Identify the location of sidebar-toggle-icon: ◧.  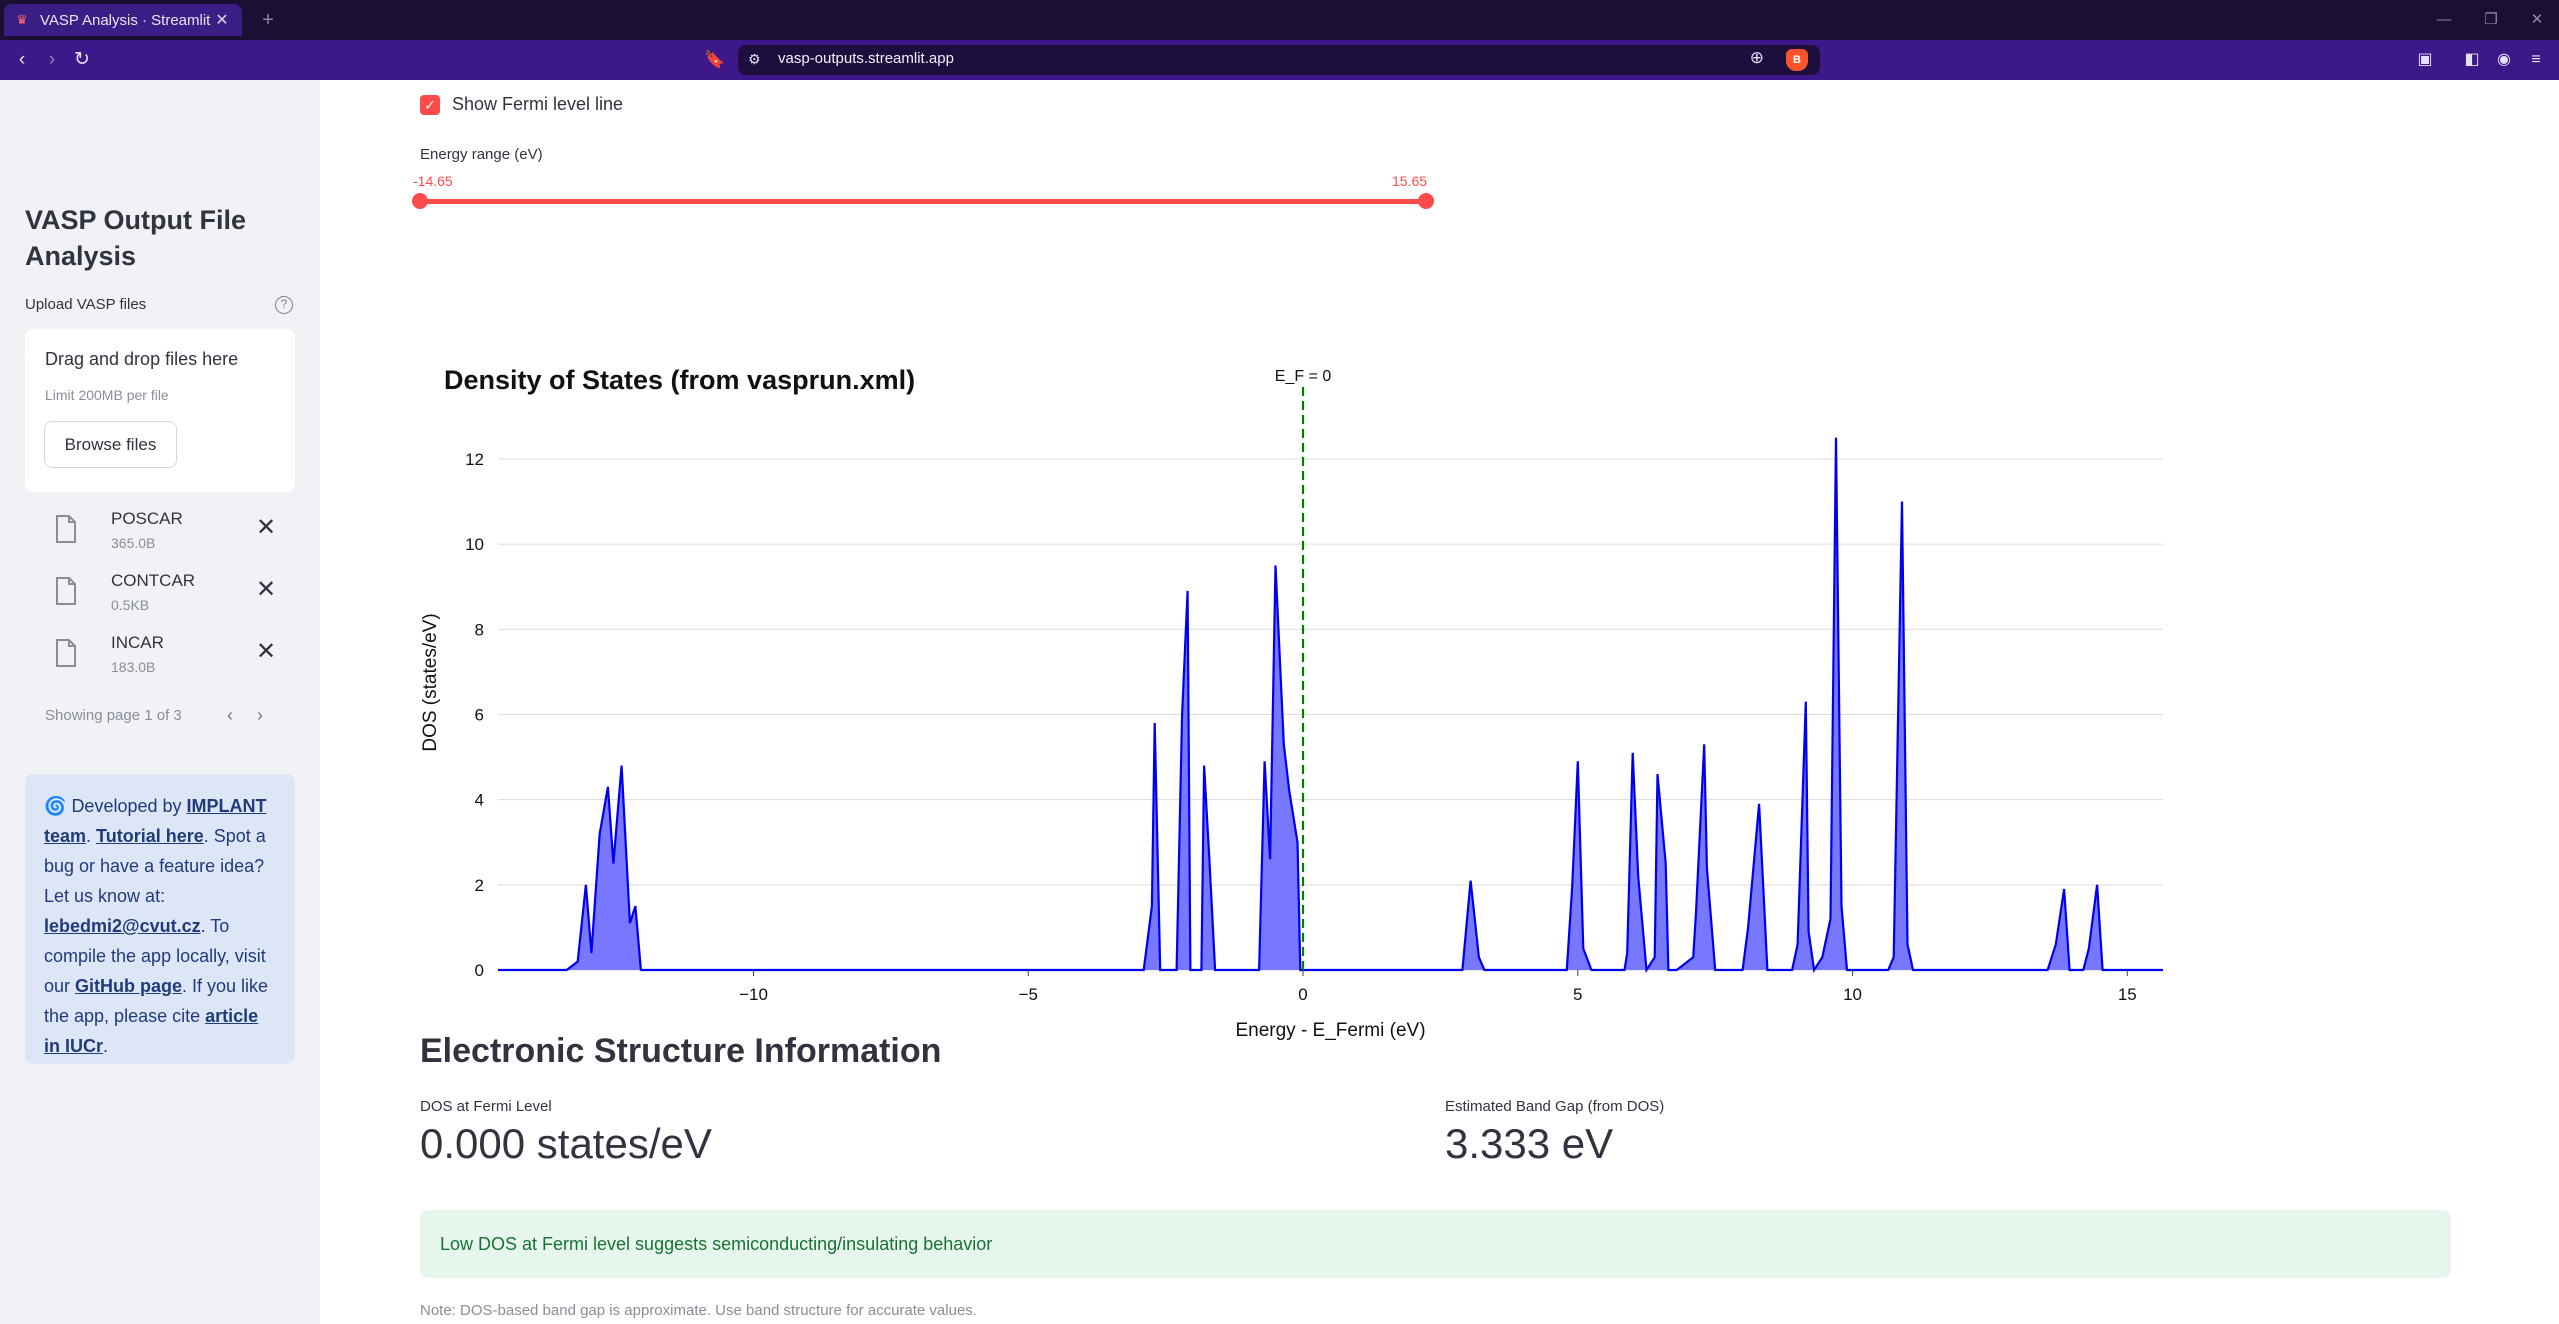
(2472, 59).